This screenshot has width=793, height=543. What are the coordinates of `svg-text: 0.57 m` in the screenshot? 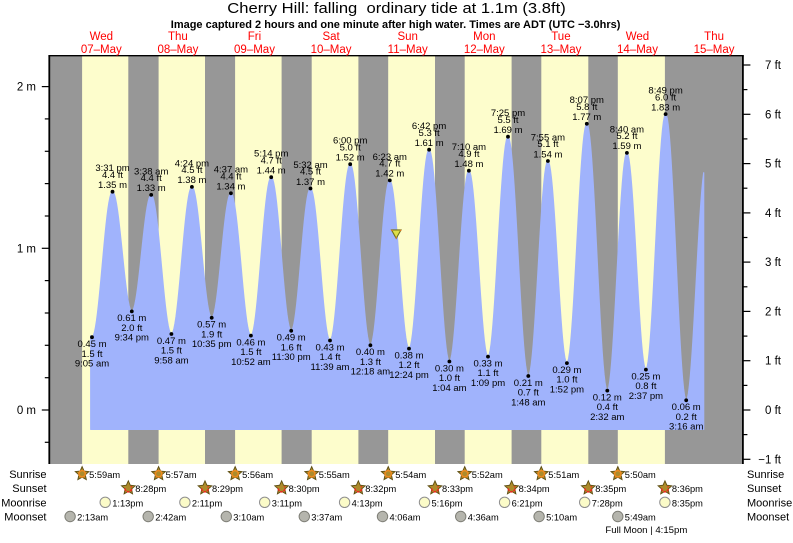 It's located at (211, 325).